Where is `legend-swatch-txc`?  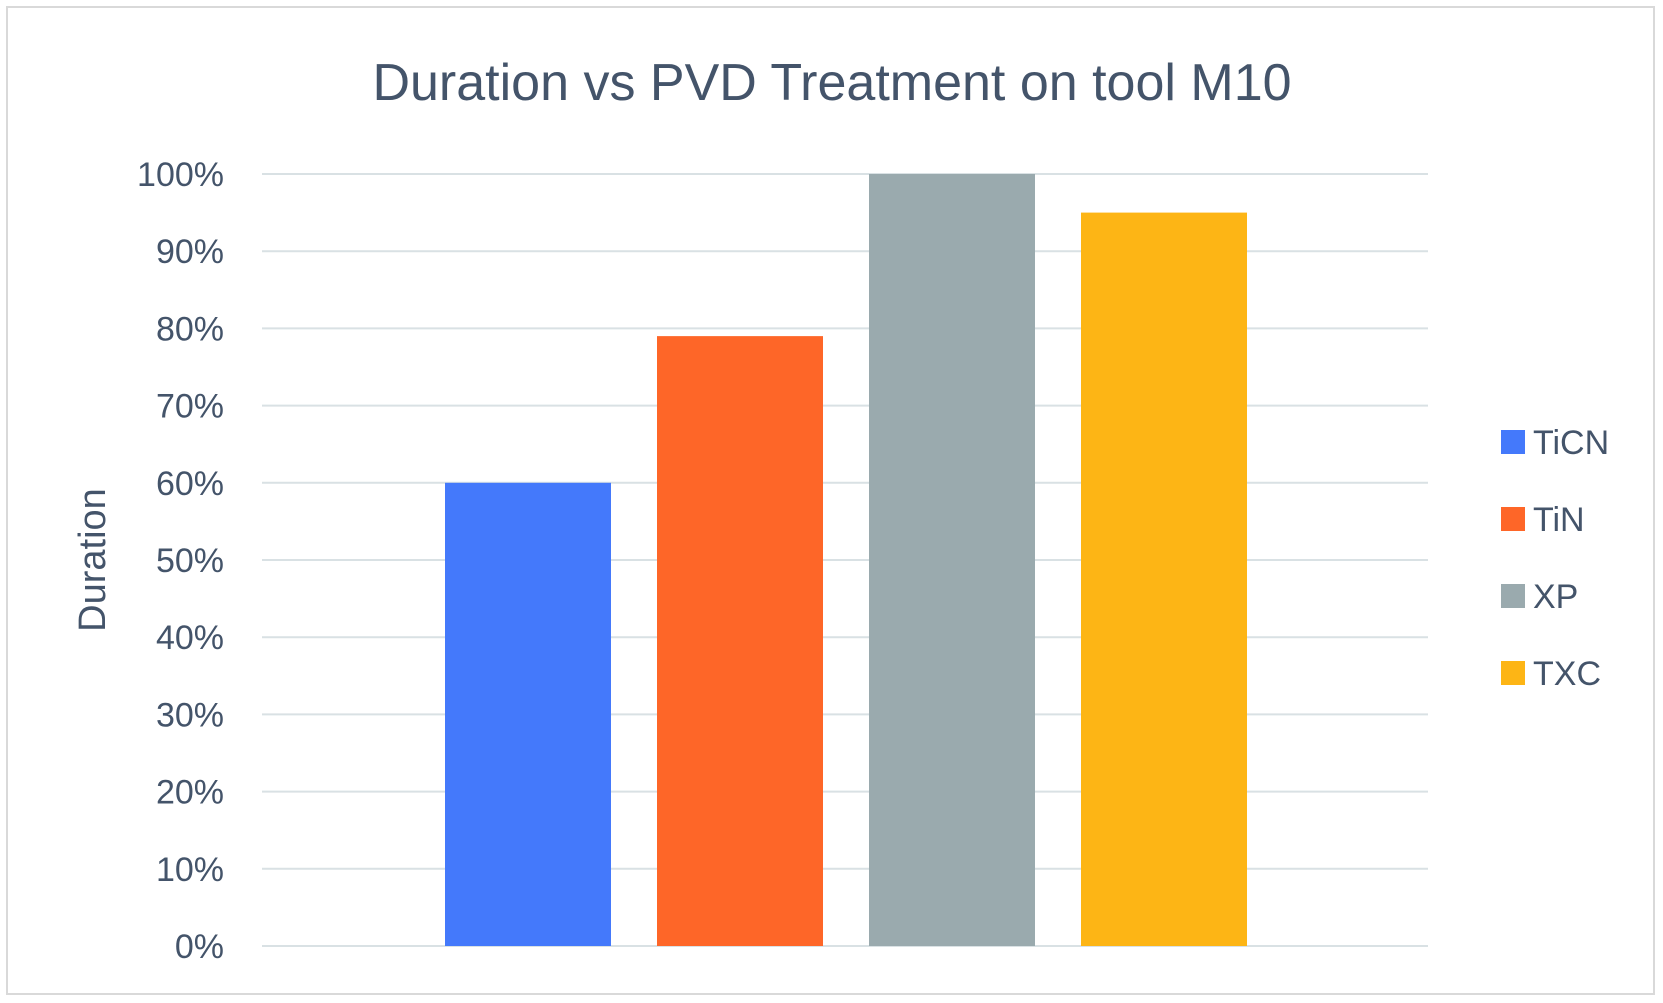 legend-swatch-txc is located at coordinates (1513, 673).